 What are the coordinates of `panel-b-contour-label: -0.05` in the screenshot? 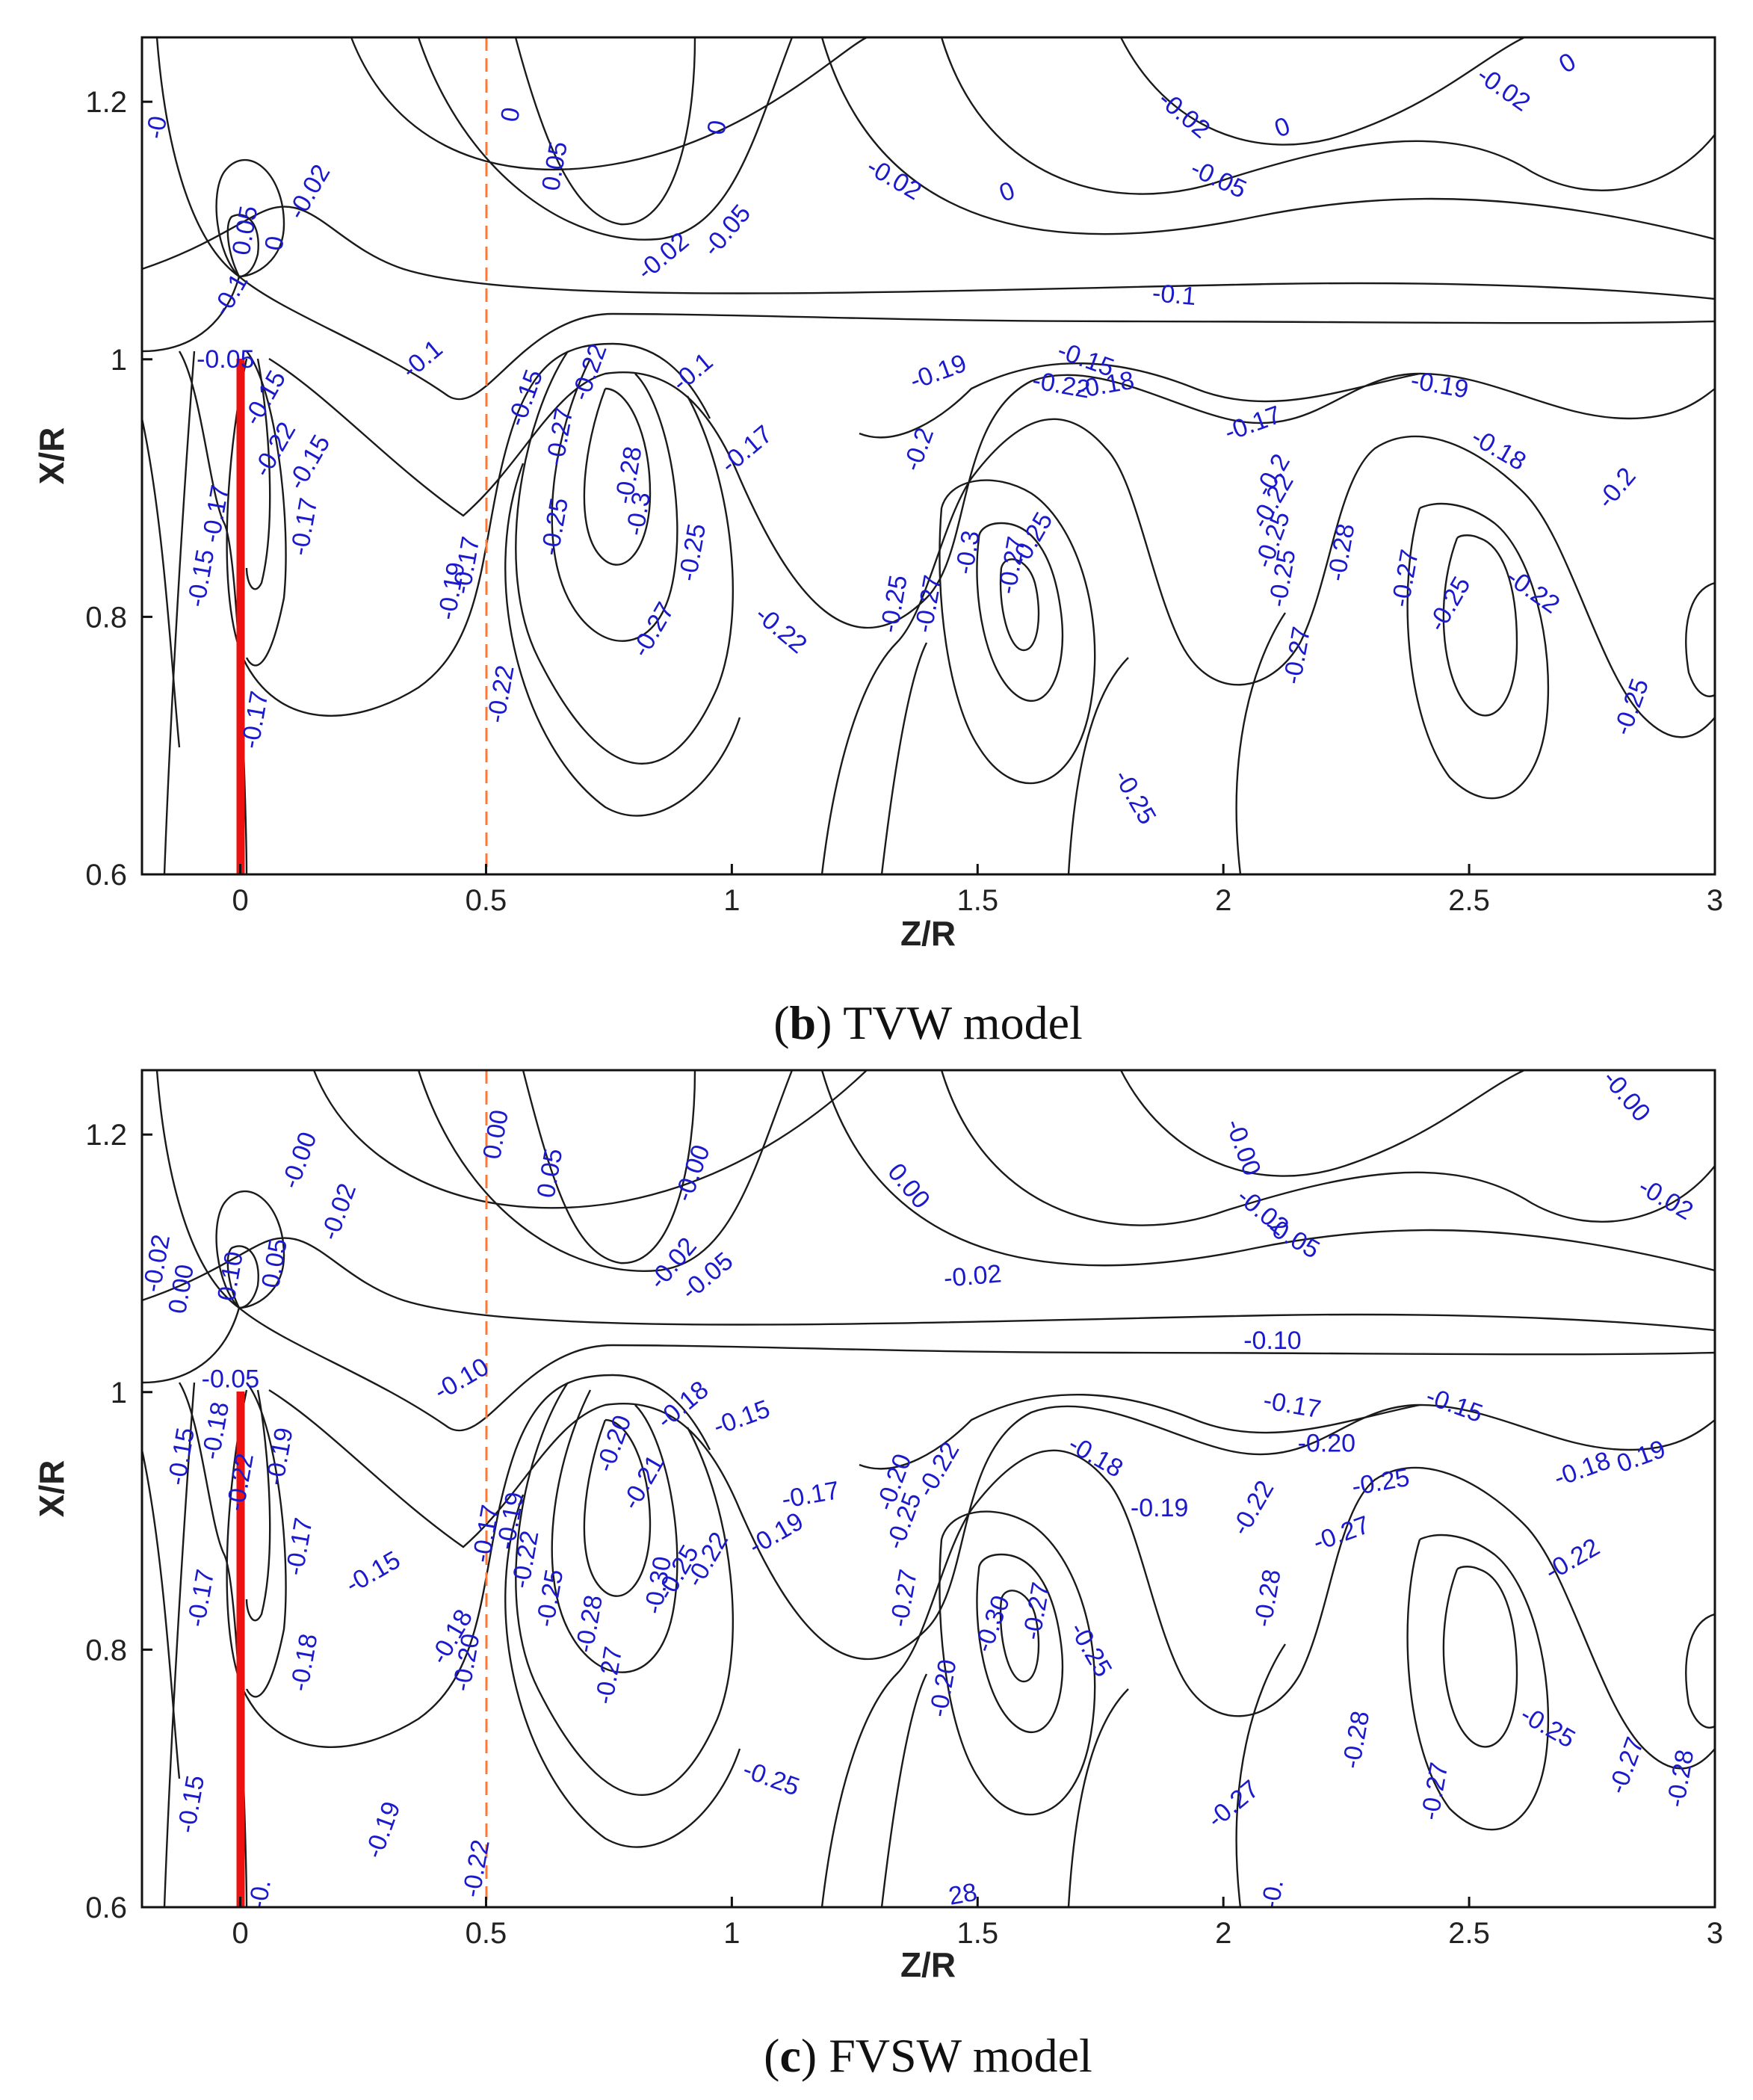 It's located at (226, 359).